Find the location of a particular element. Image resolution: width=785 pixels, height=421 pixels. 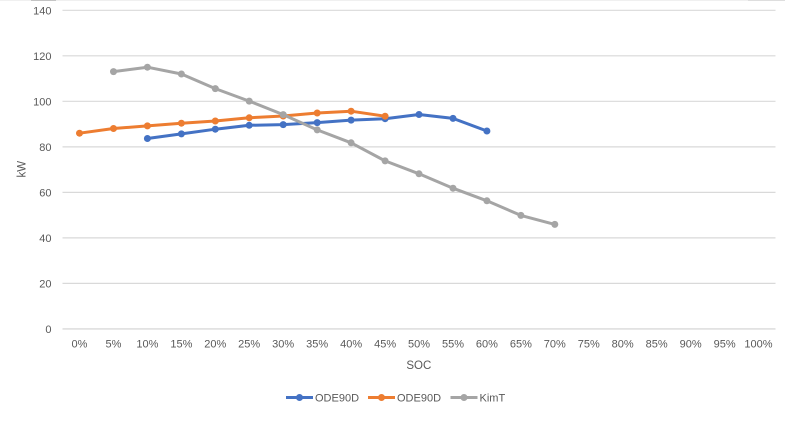

svg-text: 15% is located at coordinates (181, 345).